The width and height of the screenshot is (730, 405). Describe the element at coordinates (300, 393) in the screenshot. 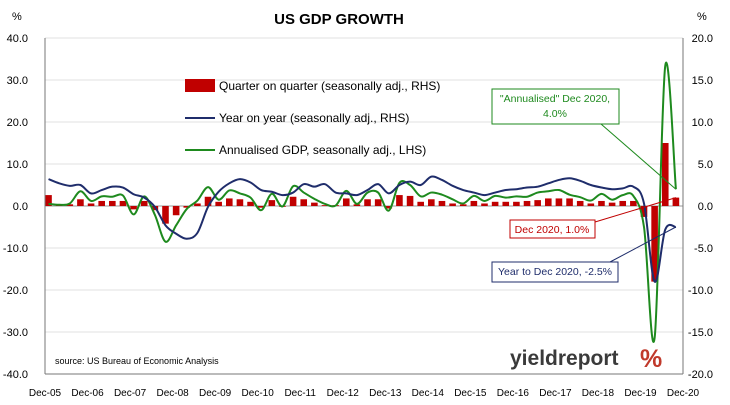

I see `x-tick-label: Dec-11` at that location.